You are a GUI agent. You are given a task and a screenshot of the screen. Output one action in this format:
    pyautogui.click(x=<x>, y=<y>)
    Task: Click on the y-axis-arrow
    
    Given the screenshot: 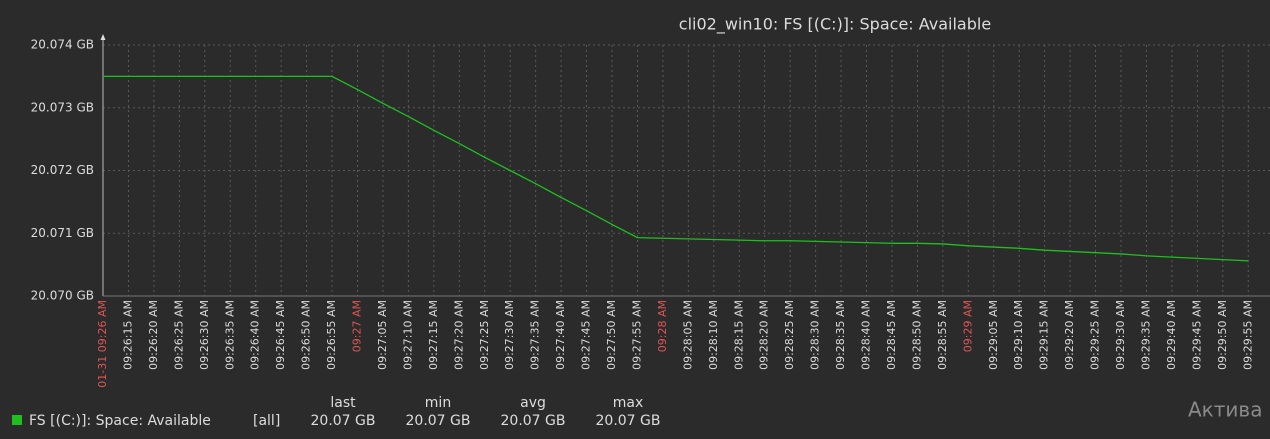 What is the action you would take?
    pyautogui.click(x=103, y=37)
    